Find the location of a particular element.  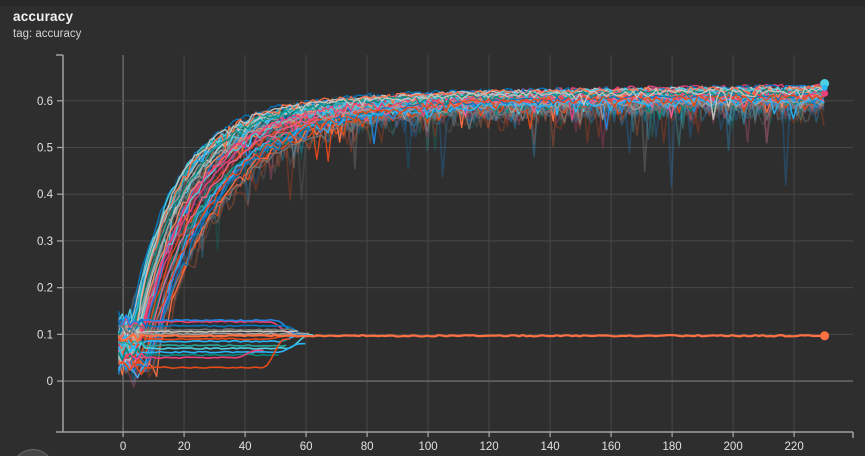

y-tick-label: 0.5 is located at coordinates (45, 148).